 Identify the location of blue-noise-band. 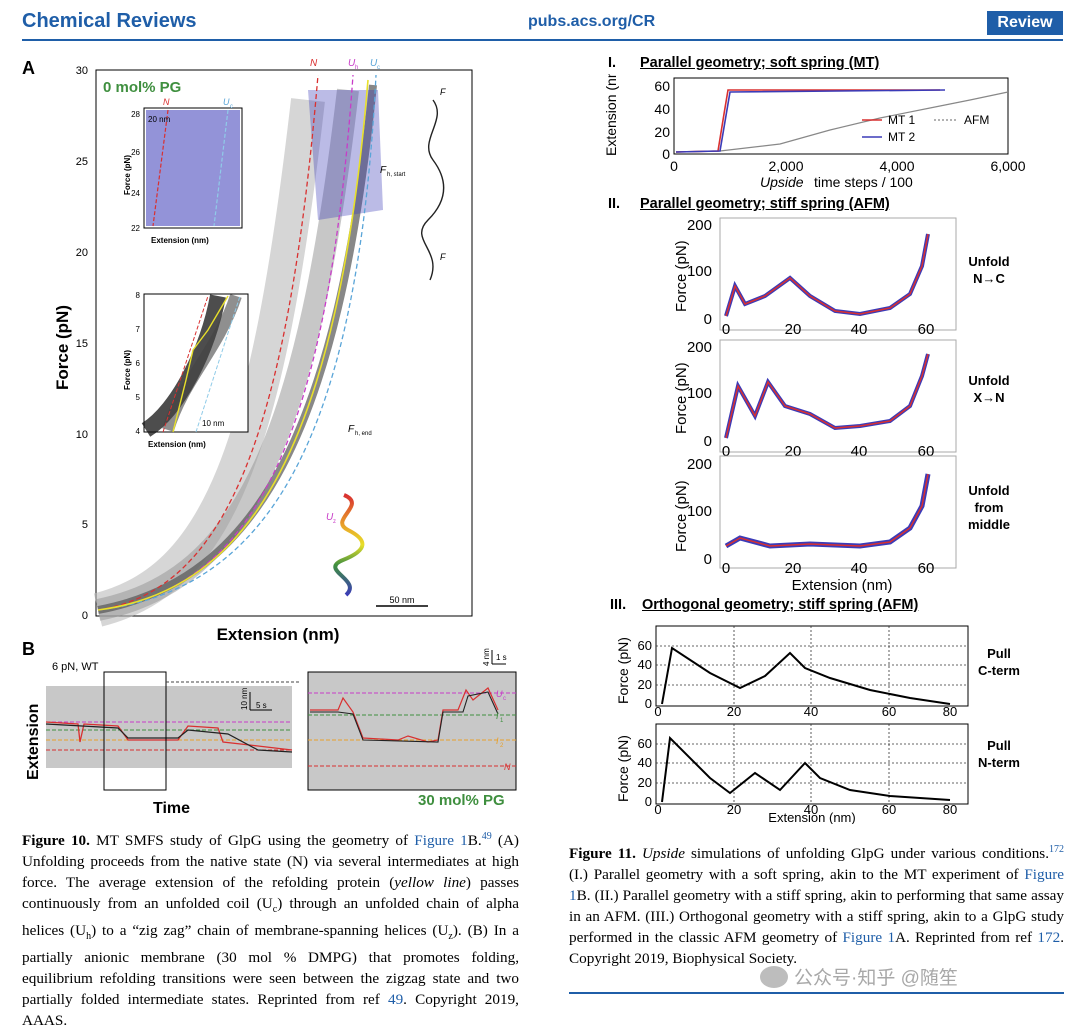
(345, 155).